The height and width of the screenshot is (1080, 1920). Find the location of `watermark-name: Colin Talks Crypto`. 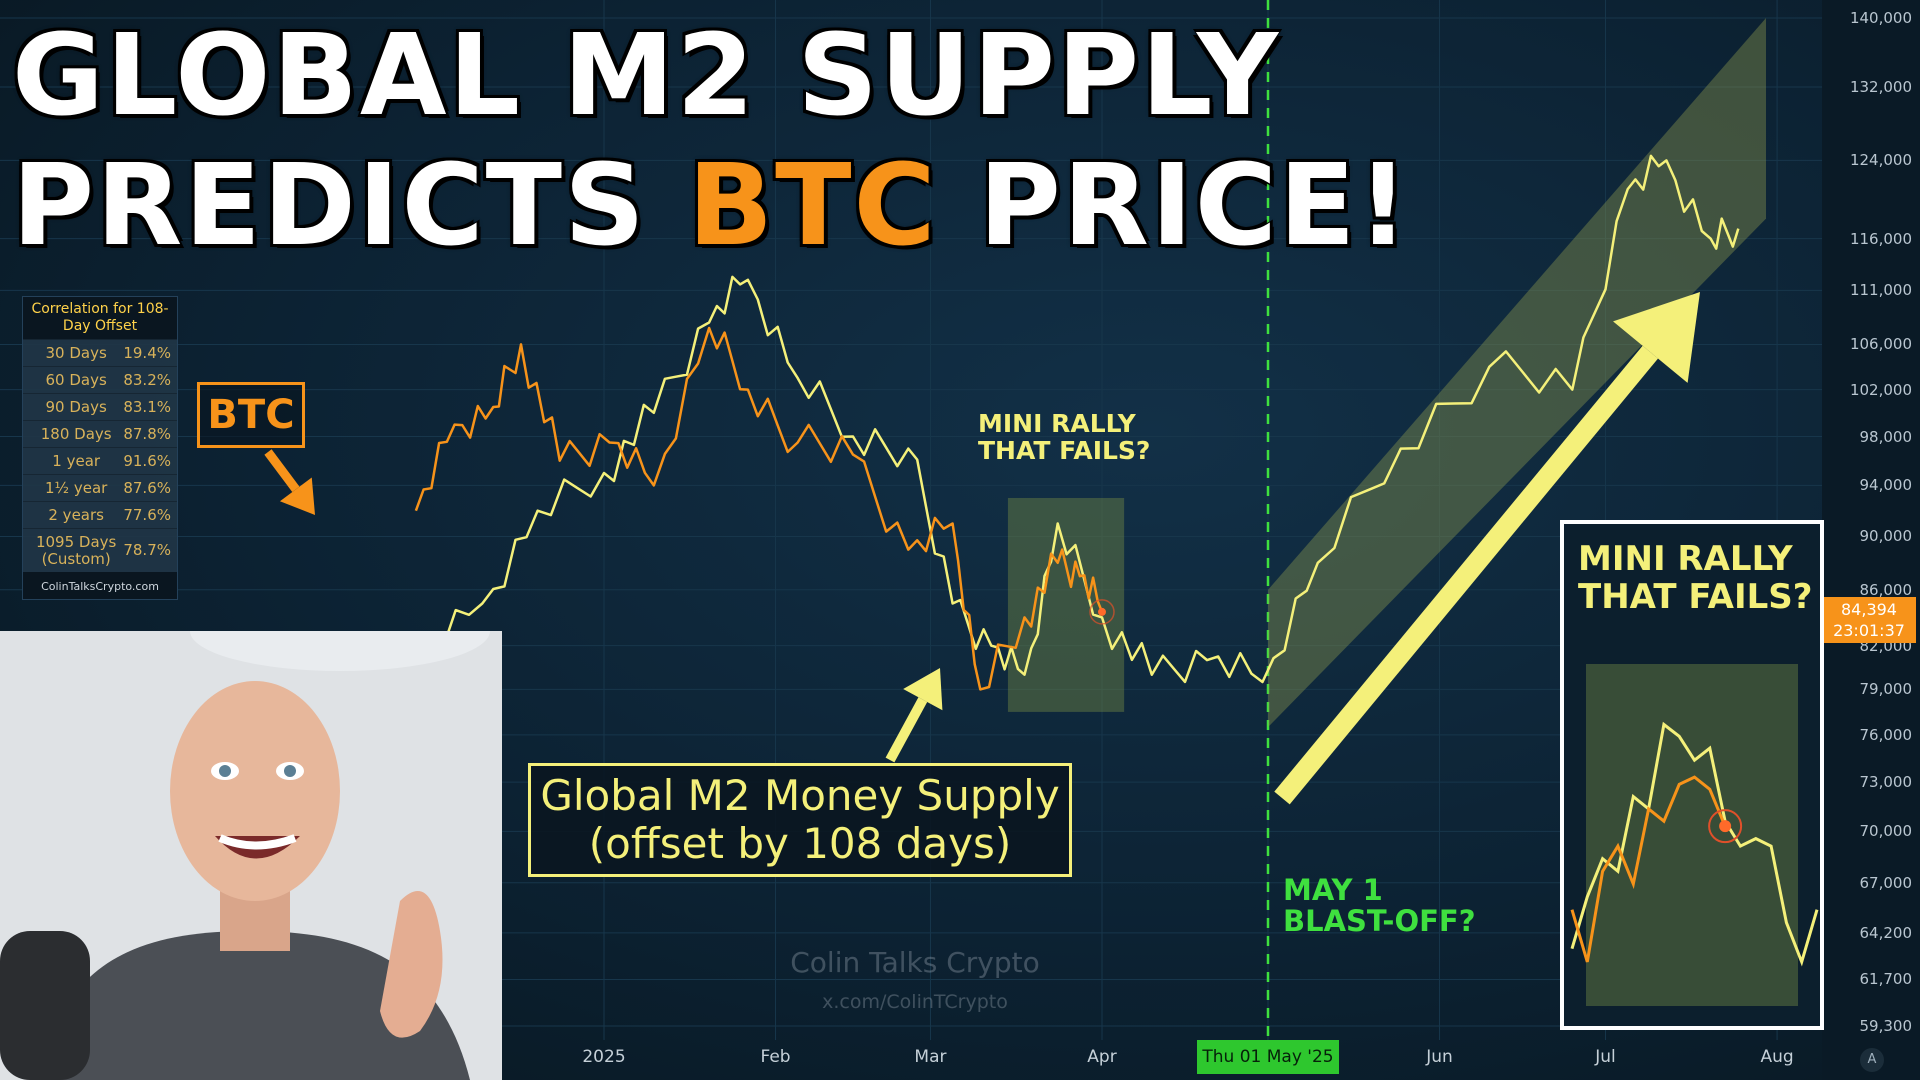

watermark-name: Colin Talks Crypto is located at coordinates (915, 962).